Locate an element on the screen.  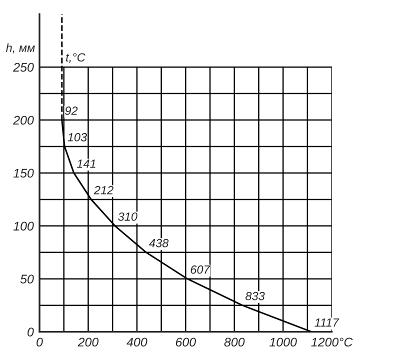
x-tick-label: 1000 is located at coordinates (283, 342).